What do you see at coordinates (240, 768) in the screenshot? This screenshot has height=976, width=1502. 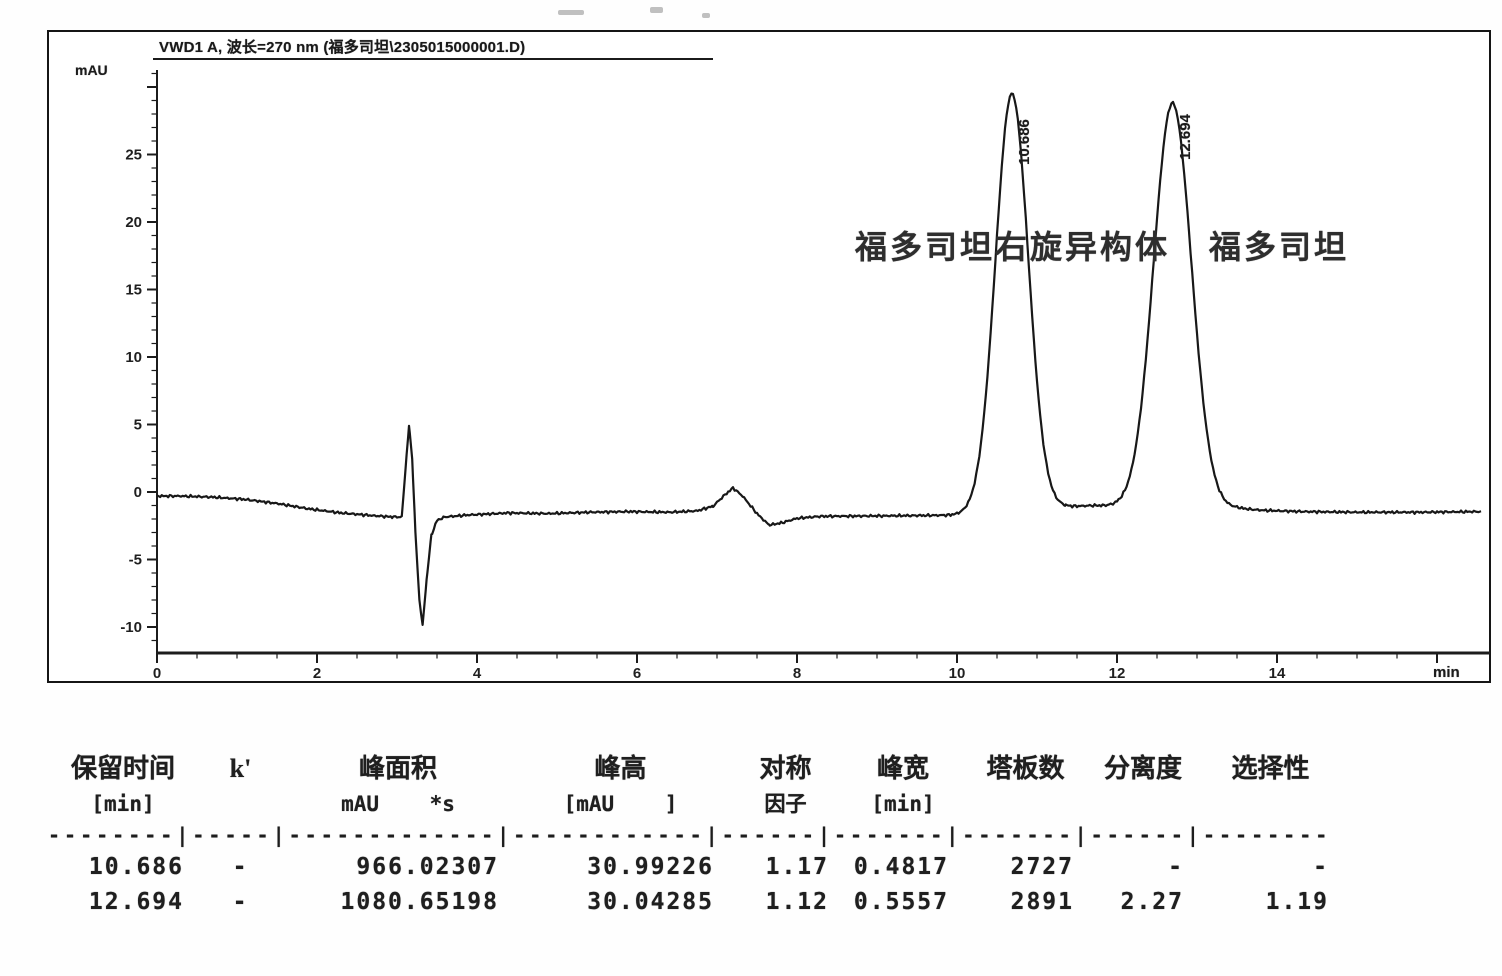 I see `col-header-line1: k'` at bounding box center [240, 768].